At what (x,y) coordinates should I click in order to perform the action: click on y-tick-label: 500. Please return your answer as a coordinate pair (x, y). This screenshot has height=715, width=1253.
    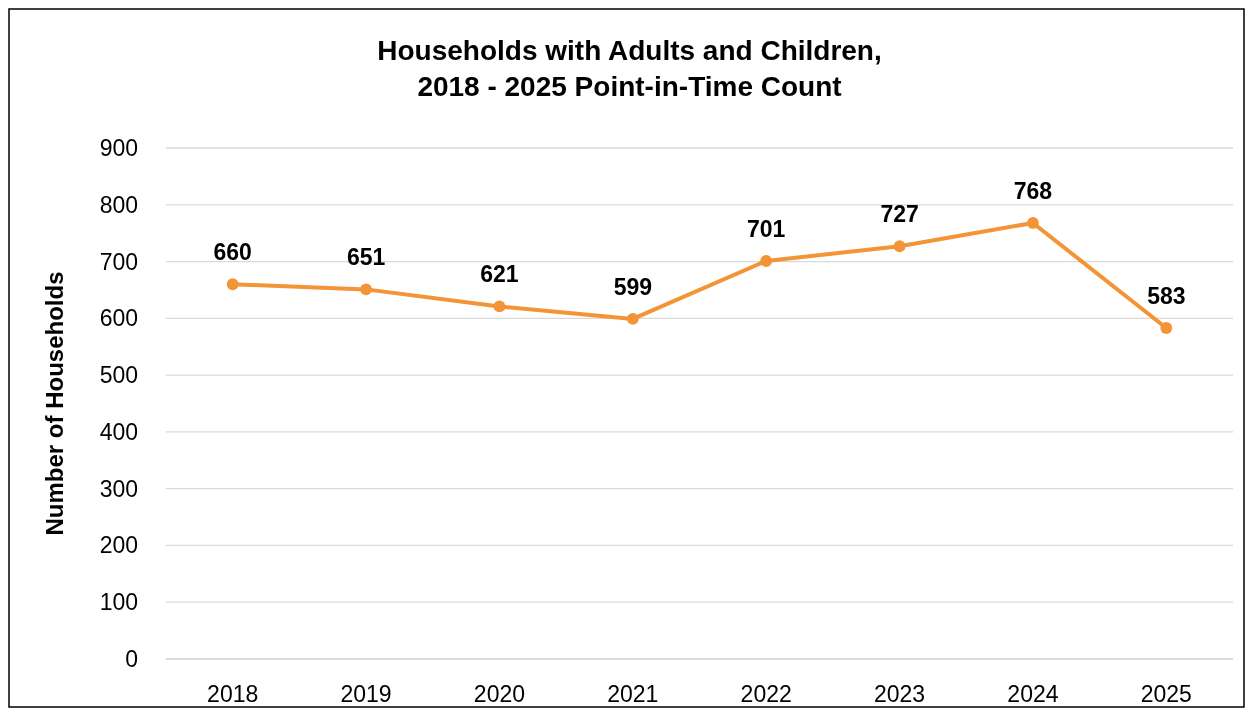
    Looking at the image, I should click on (118, 375).